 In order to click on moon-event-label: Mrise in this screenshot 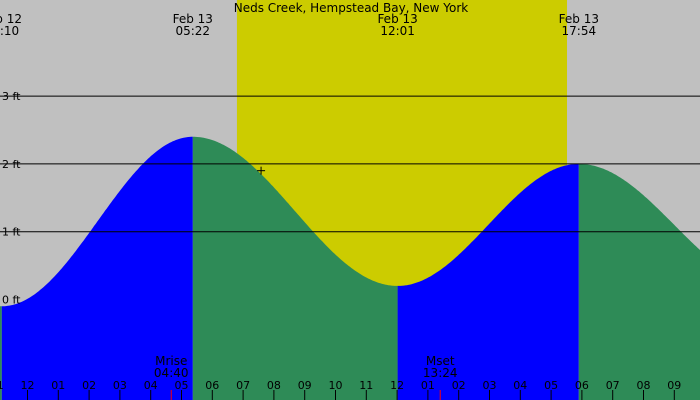, I will do `click(171, 361)`.